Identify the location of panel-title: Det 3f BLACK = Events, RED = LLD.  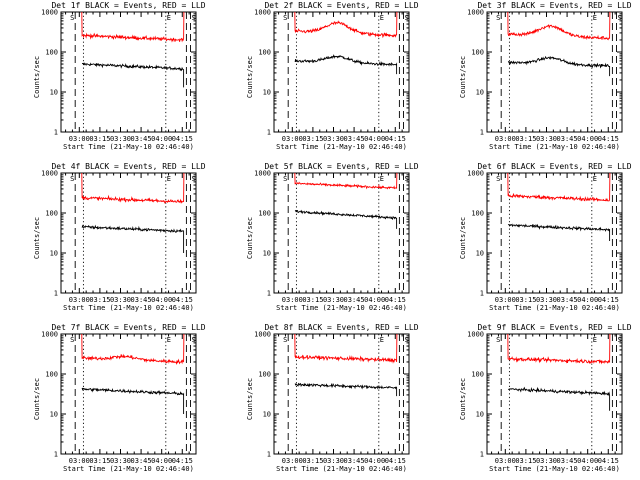
(554, 5).